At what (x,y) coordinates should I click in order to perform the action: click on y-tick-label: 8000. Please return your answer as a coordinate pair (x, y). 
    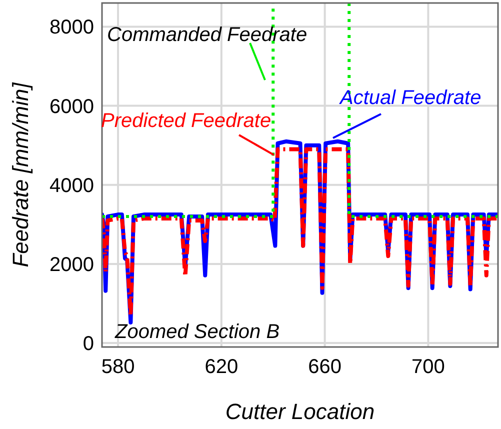
    Looking at the image, I should click on (72, 27).